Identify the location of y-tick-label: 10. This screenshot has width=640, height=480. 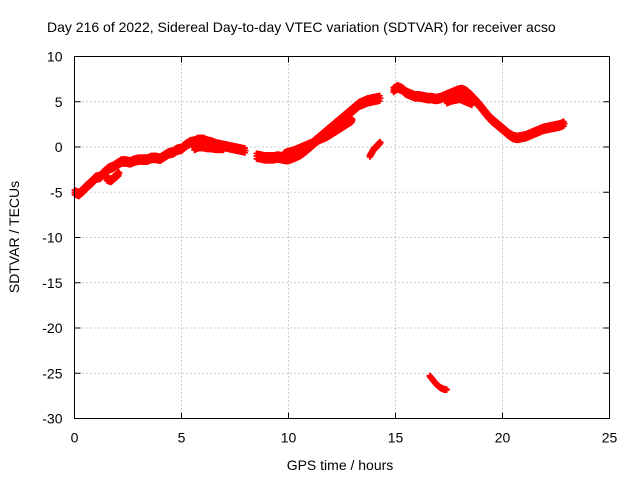
(55, 57).